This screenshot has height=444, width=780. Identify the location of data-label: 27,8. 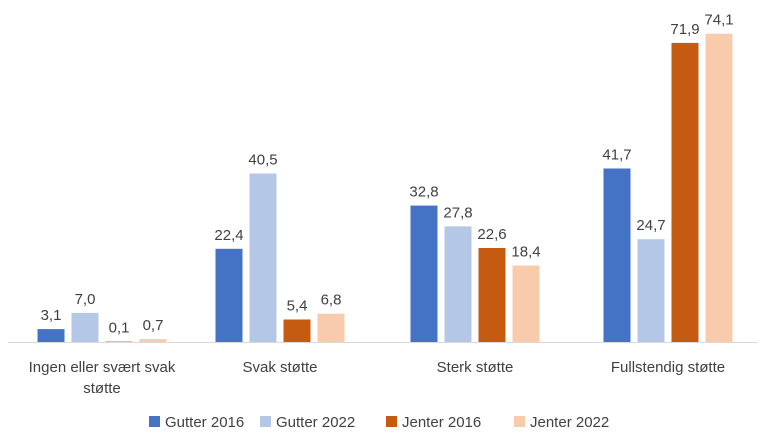
(457, 212).